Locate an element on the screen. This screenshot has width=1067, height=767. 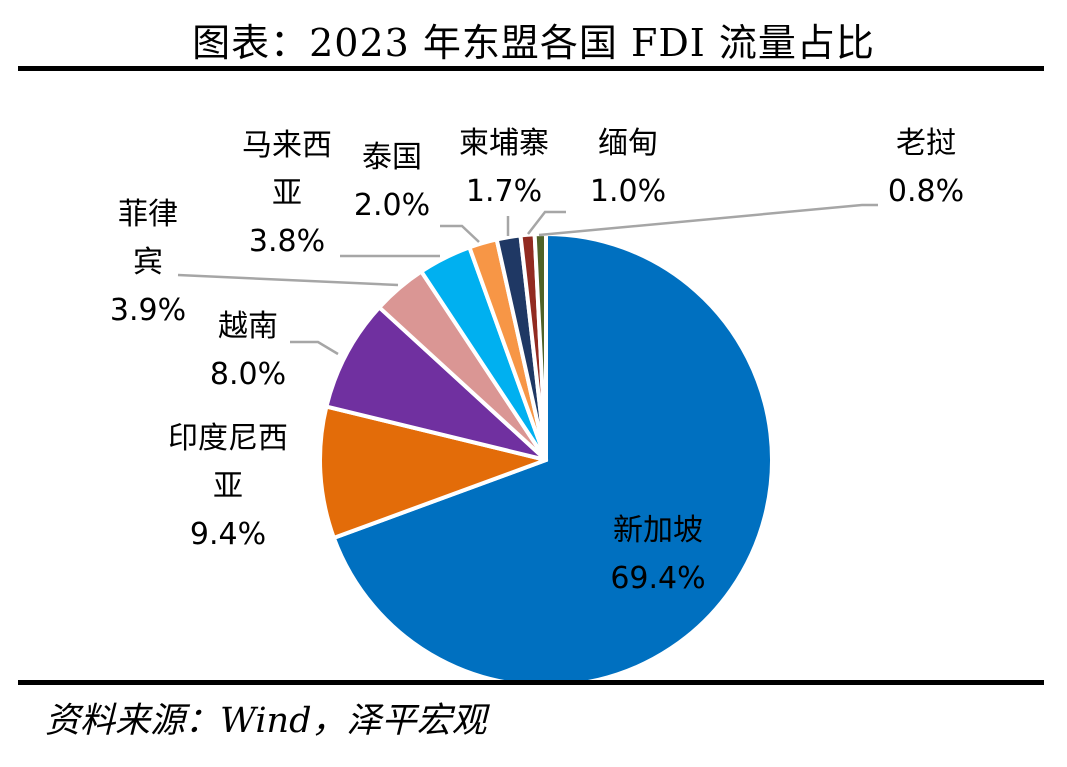
slice-name-label-2: 越南 is located at coordinates (248, 326).